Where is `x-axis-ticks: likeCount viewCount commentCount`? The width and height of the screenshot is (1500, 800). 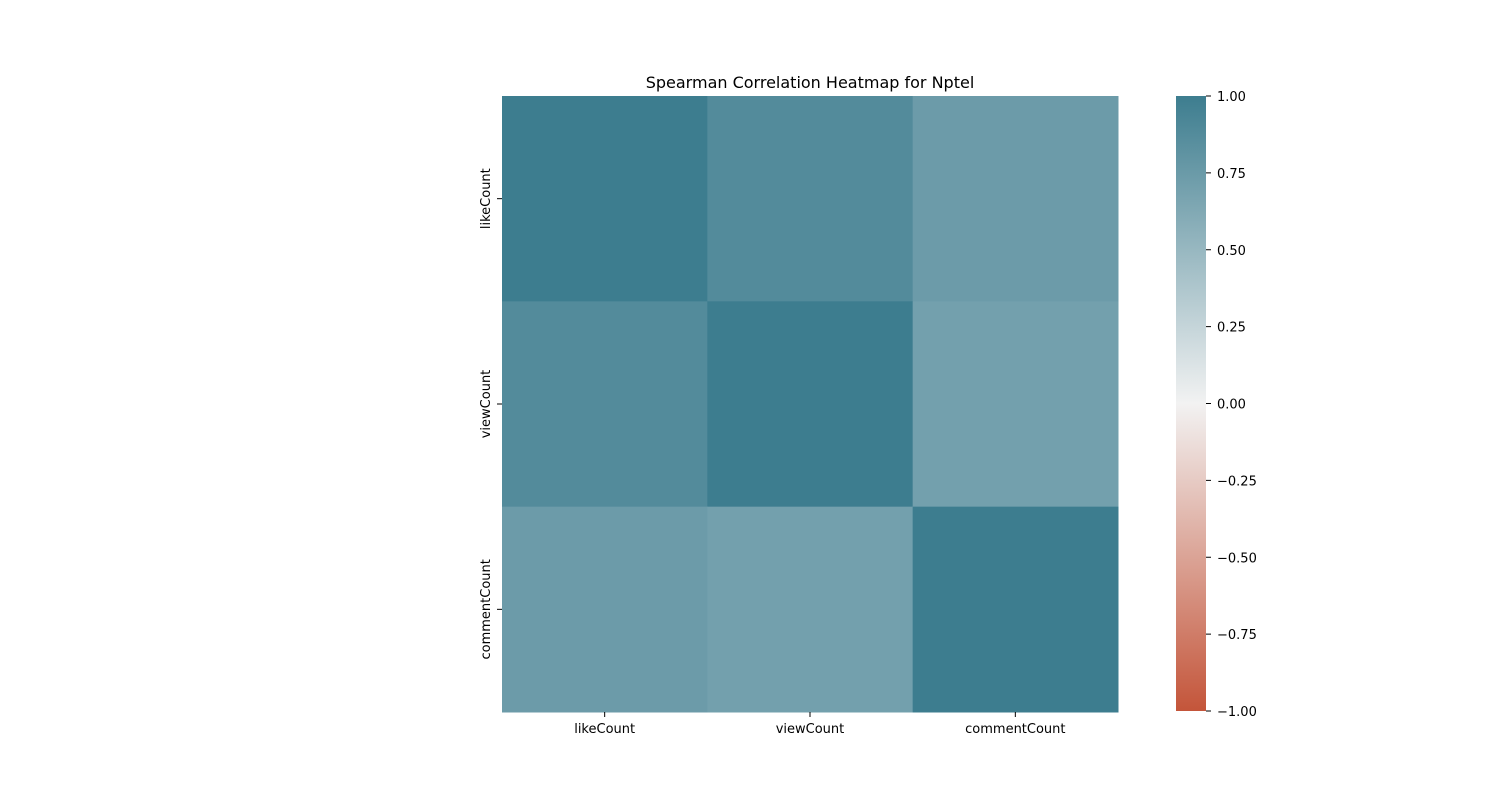
x-axis-ticks: likeCount viewCount commentCount is located at coordinates (820, 724).